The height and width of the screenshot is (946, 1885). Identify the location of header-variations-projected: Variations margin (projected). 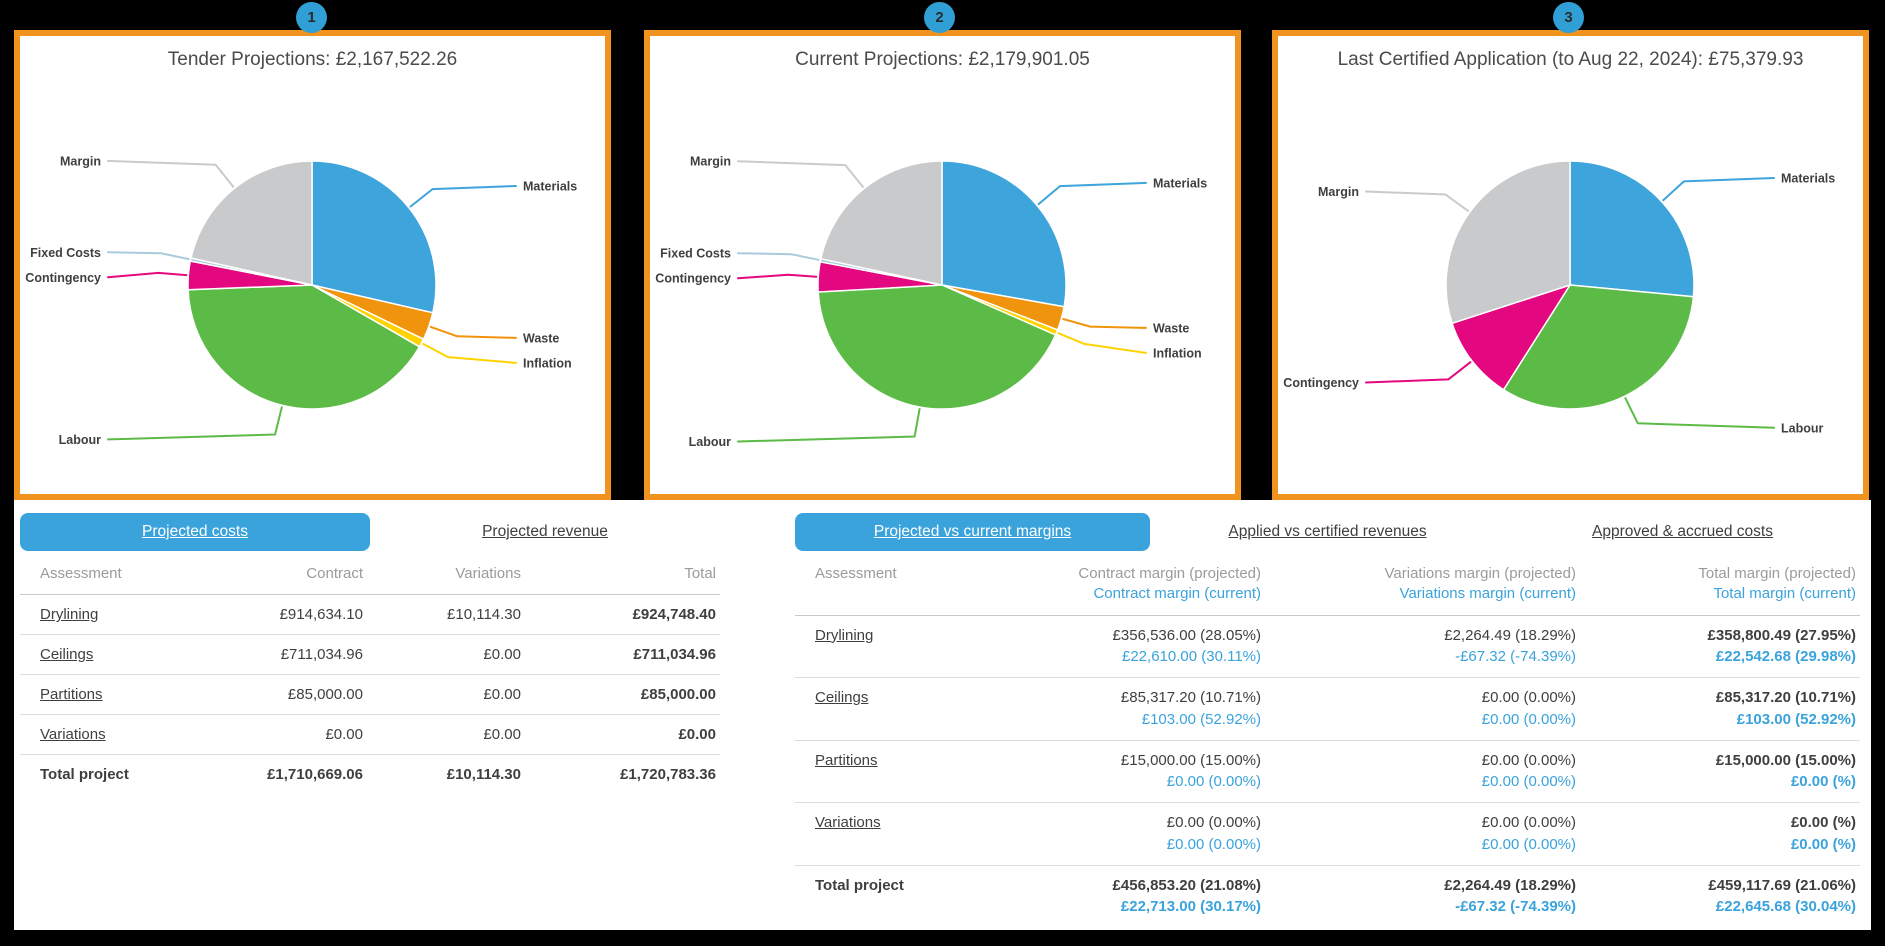
(1480, 573).